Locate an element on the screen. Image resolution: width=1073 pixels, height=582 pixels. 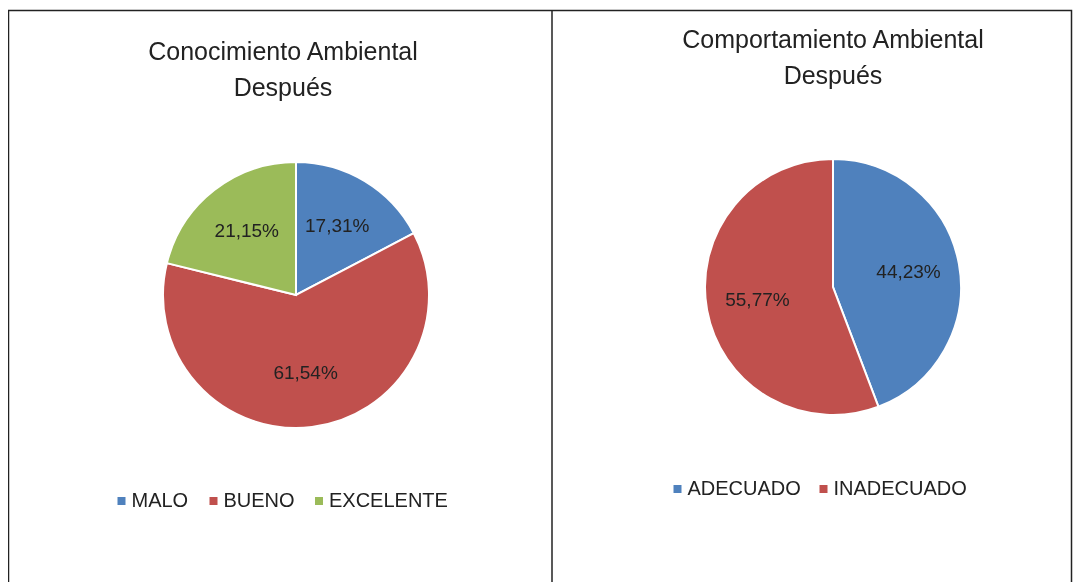
chart-title: Conocimiento Ambiental Después is located at coordinates (283, 69).